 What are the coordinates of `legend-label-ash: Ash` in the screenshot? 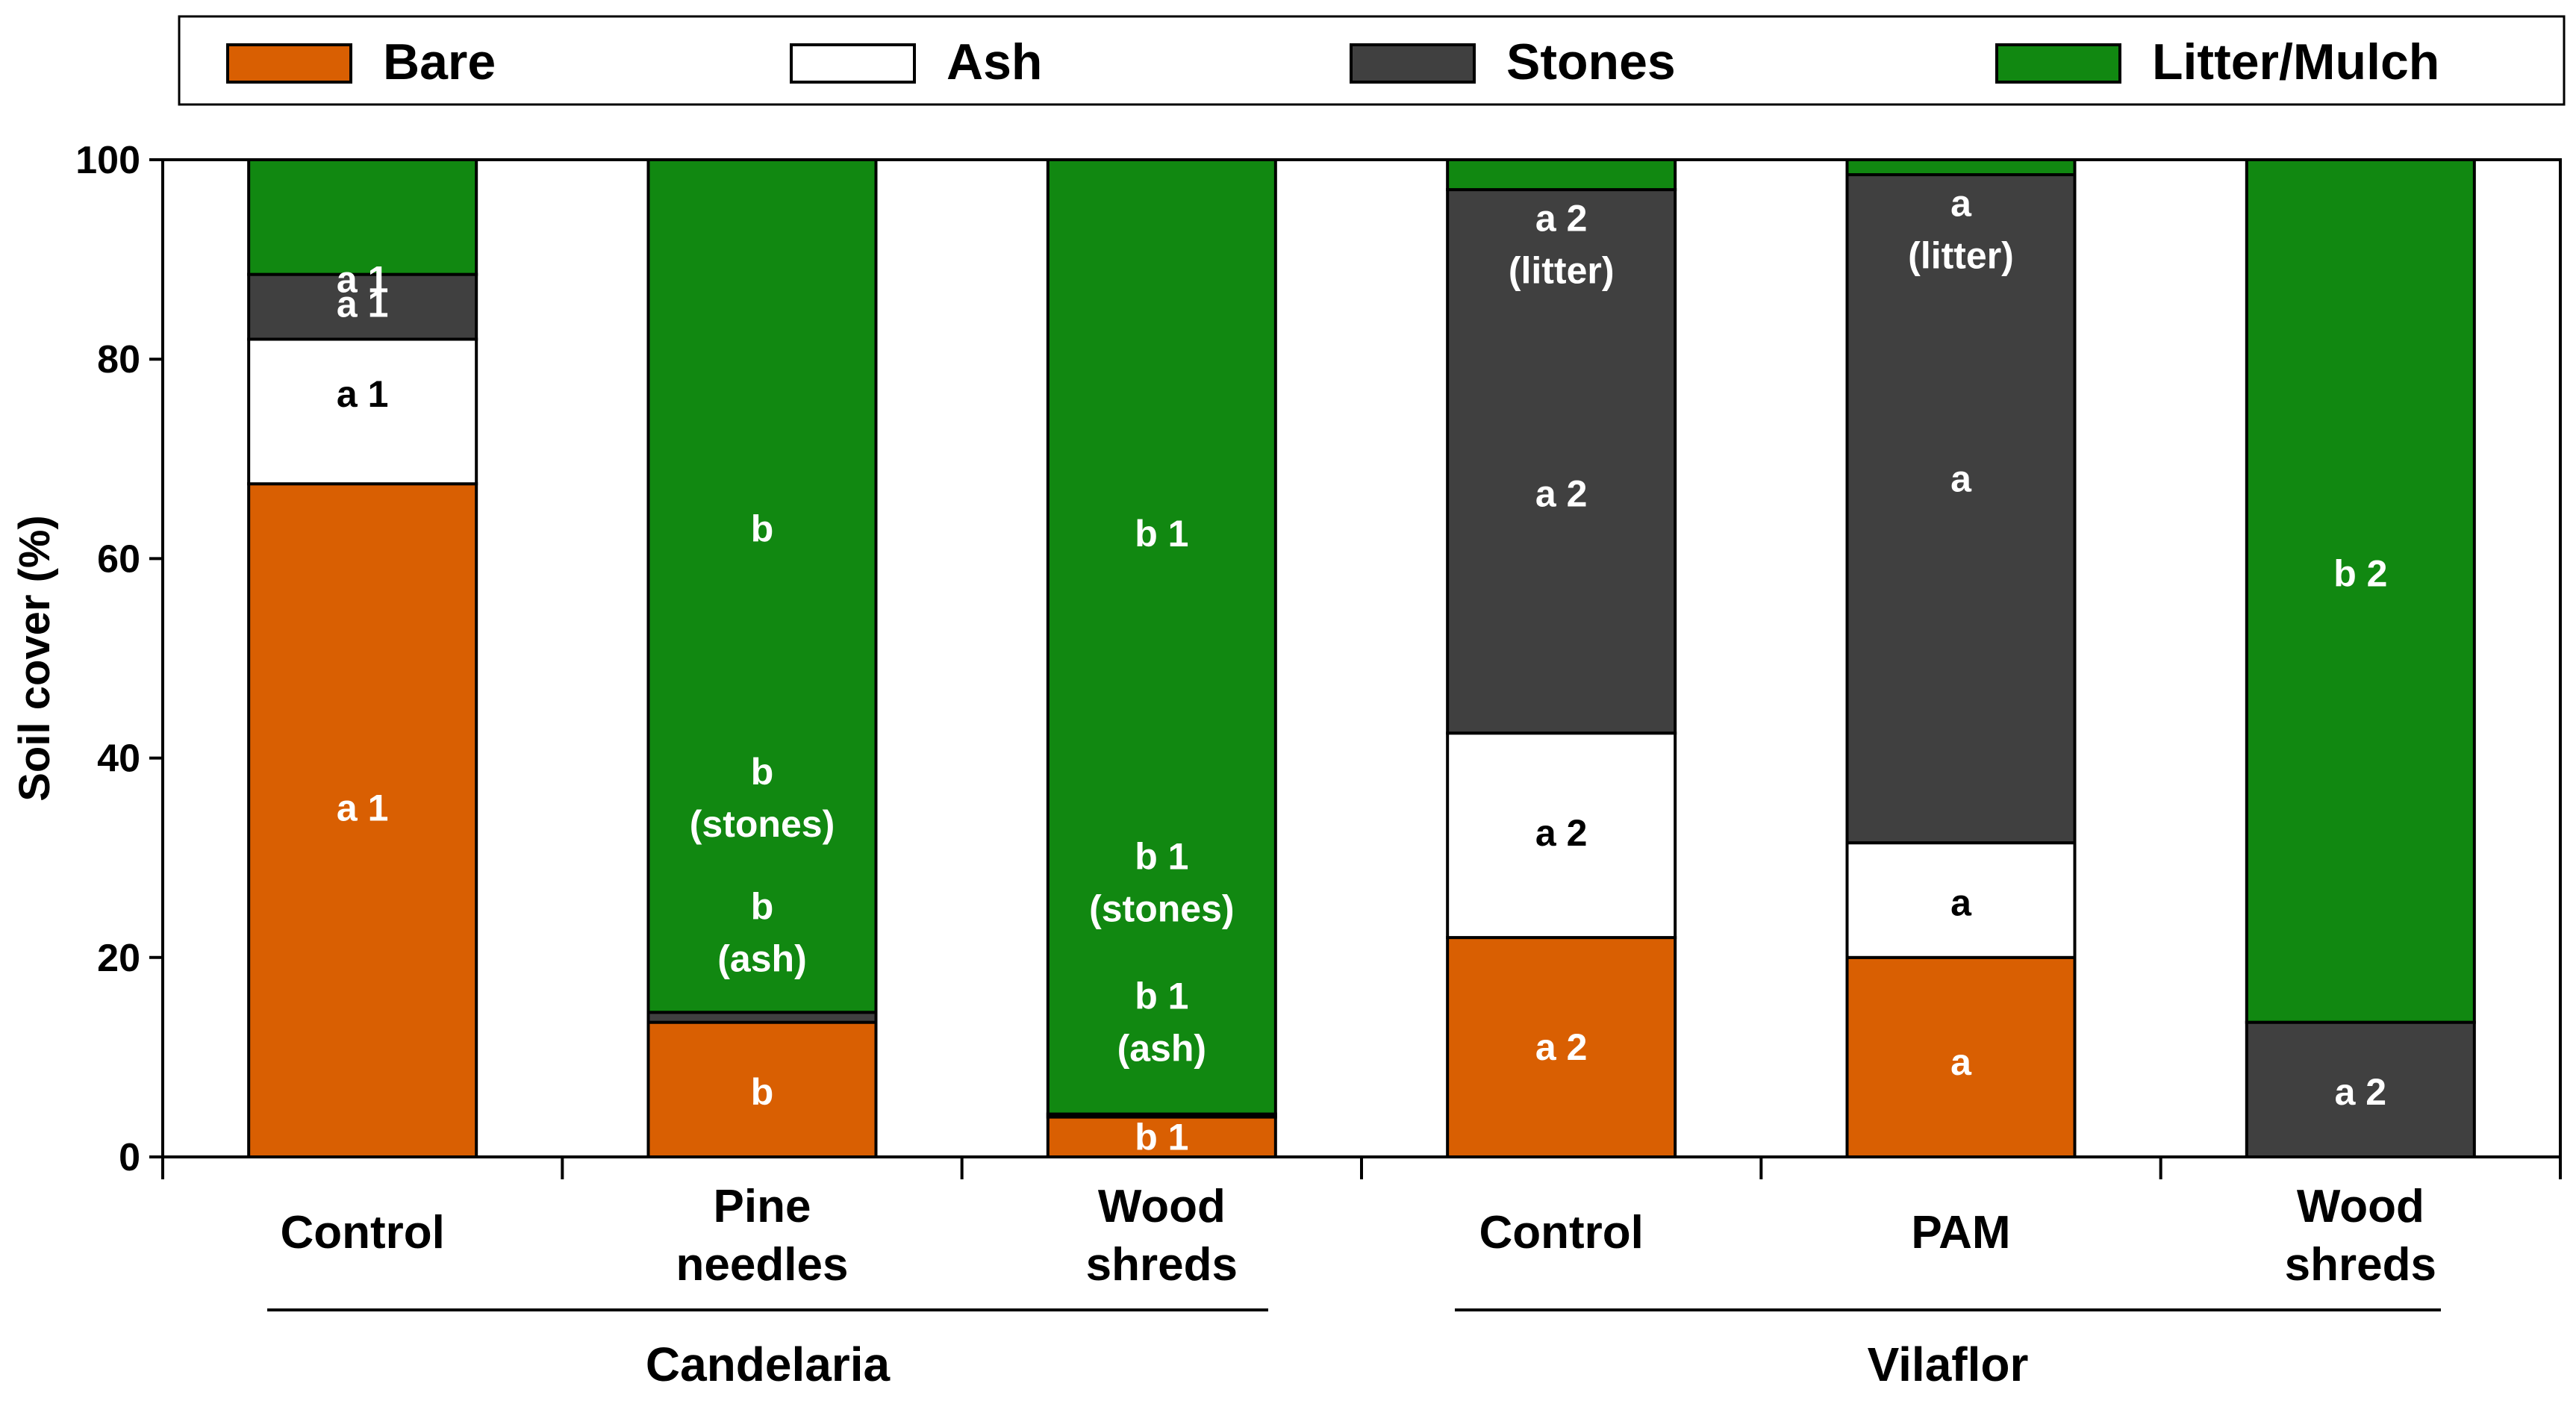 It's located at (994, 62).